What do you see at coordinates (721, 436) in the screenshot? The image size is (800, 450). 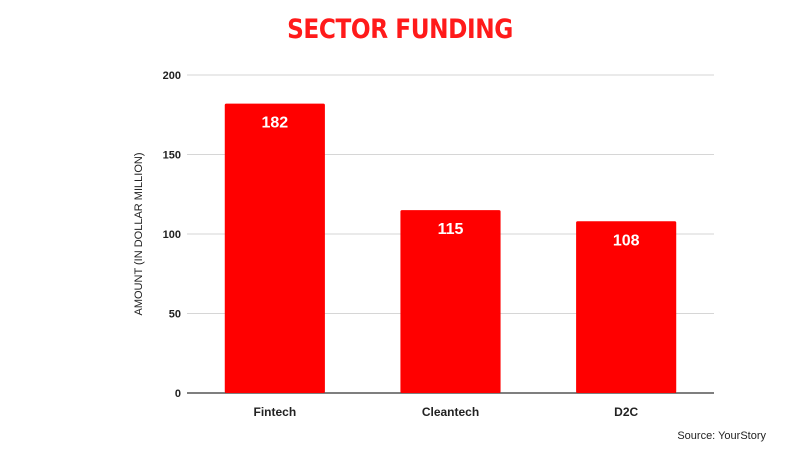 I see `source-note: Source: YourStory` at bounding box center [721, 436].